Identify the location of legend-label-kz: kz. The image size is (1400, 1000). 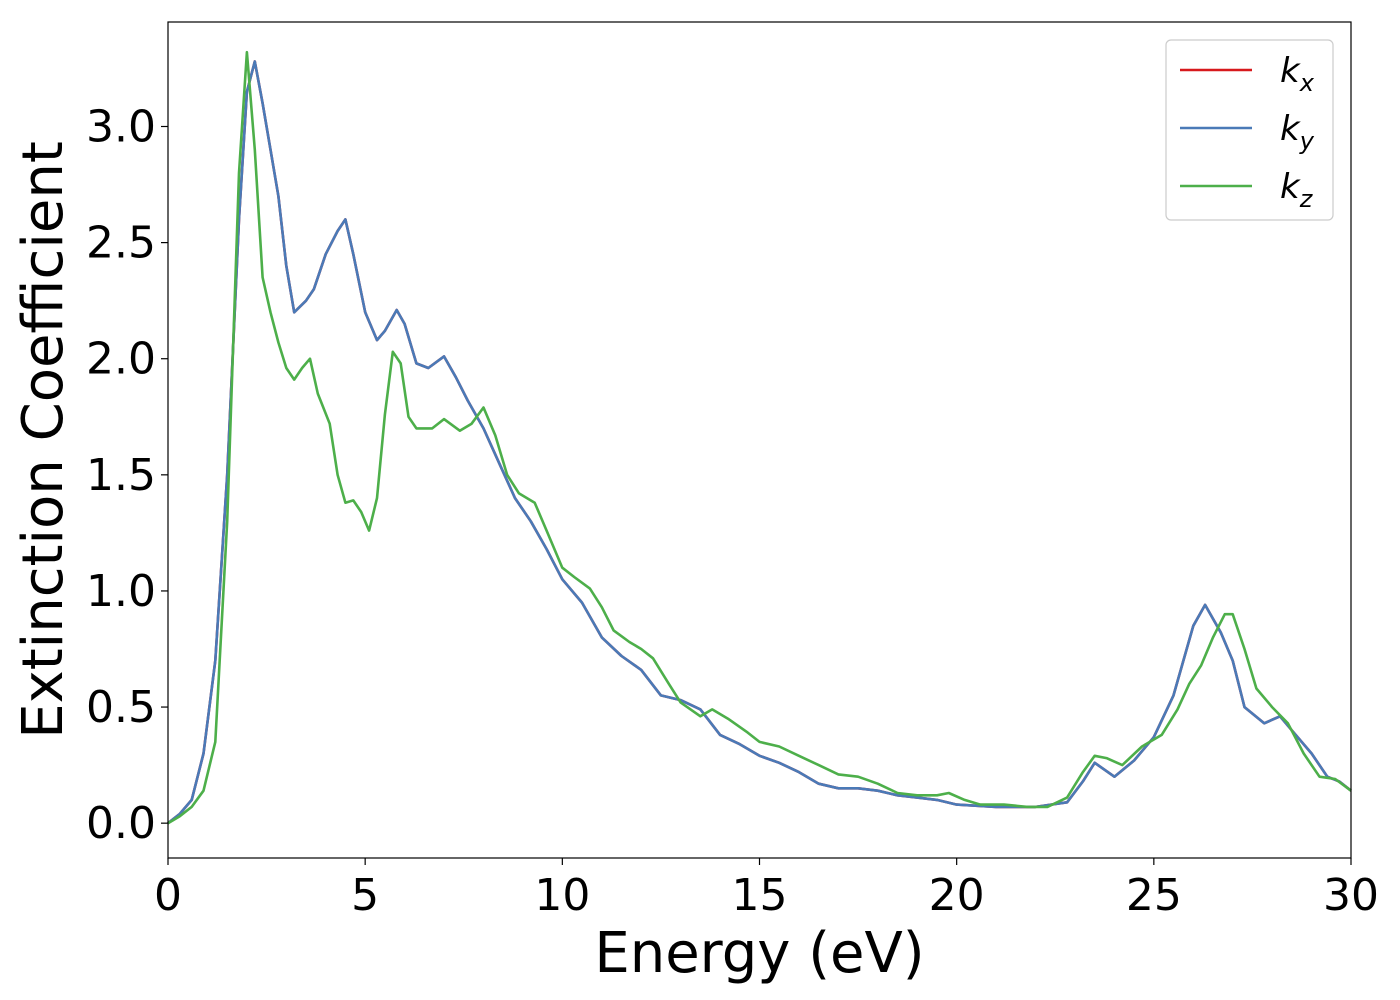
(1297, 190).